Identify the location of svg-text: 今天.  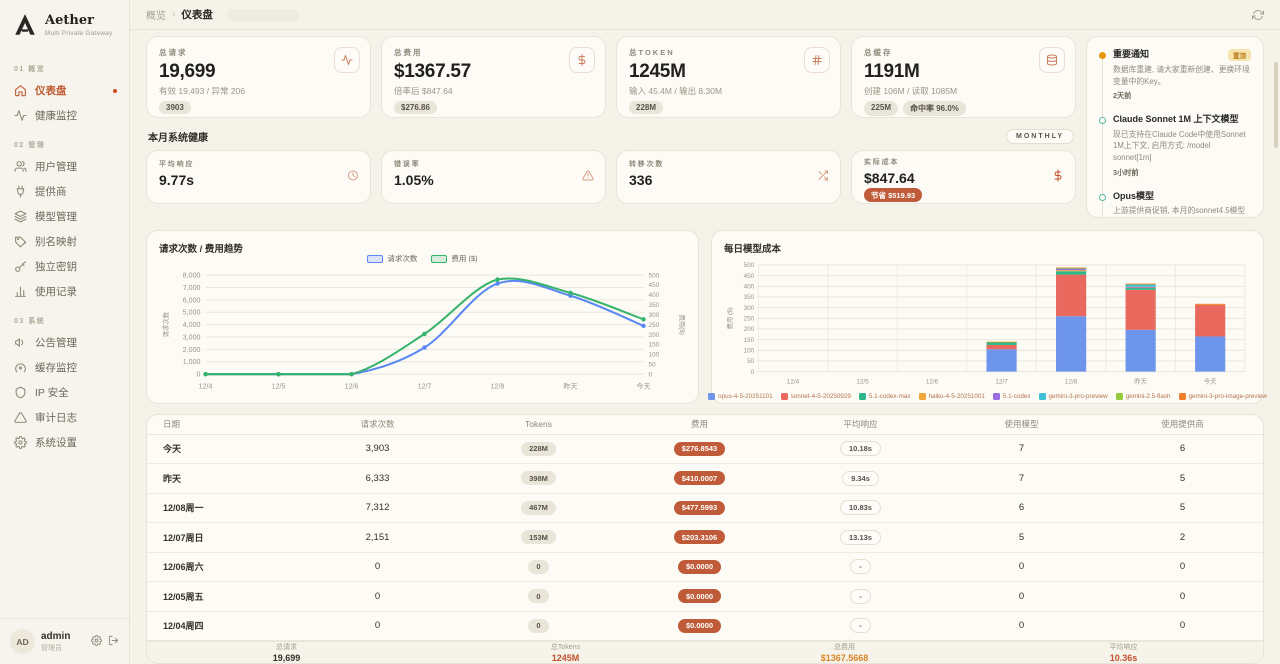
(1210, 381).